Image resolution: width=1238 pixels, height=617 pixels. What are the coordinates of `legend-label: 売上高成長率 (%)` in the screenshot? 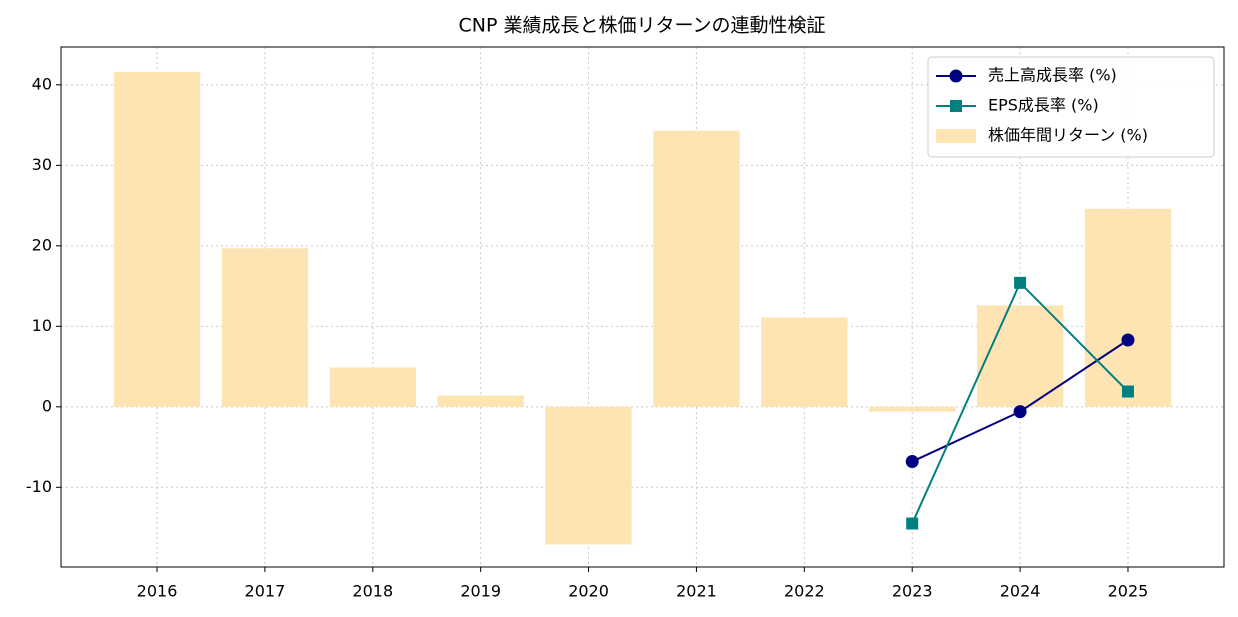 It's located at (1052, 75).